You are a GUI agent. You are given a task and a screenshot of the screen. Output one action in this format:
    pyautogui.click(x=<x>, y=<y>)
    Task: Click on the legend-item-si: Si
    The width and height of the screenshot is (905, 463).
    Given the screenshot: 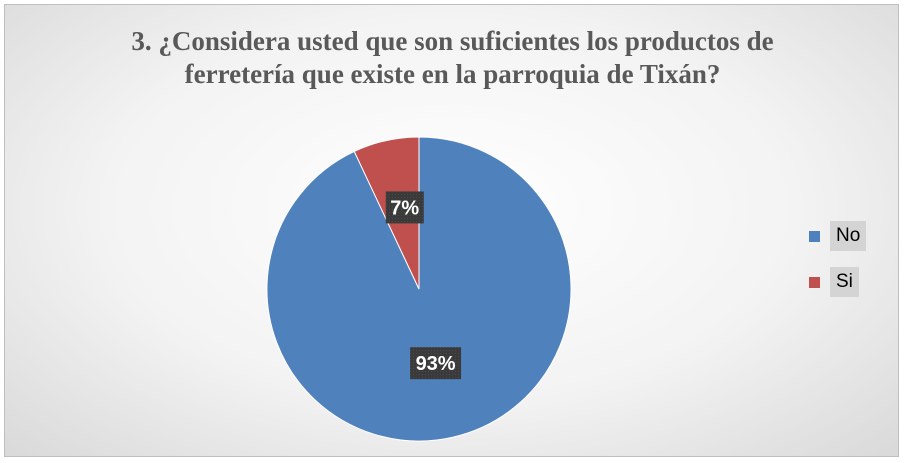 What is the action you would take?
    pyautogui.click(x=836, y=282)
    